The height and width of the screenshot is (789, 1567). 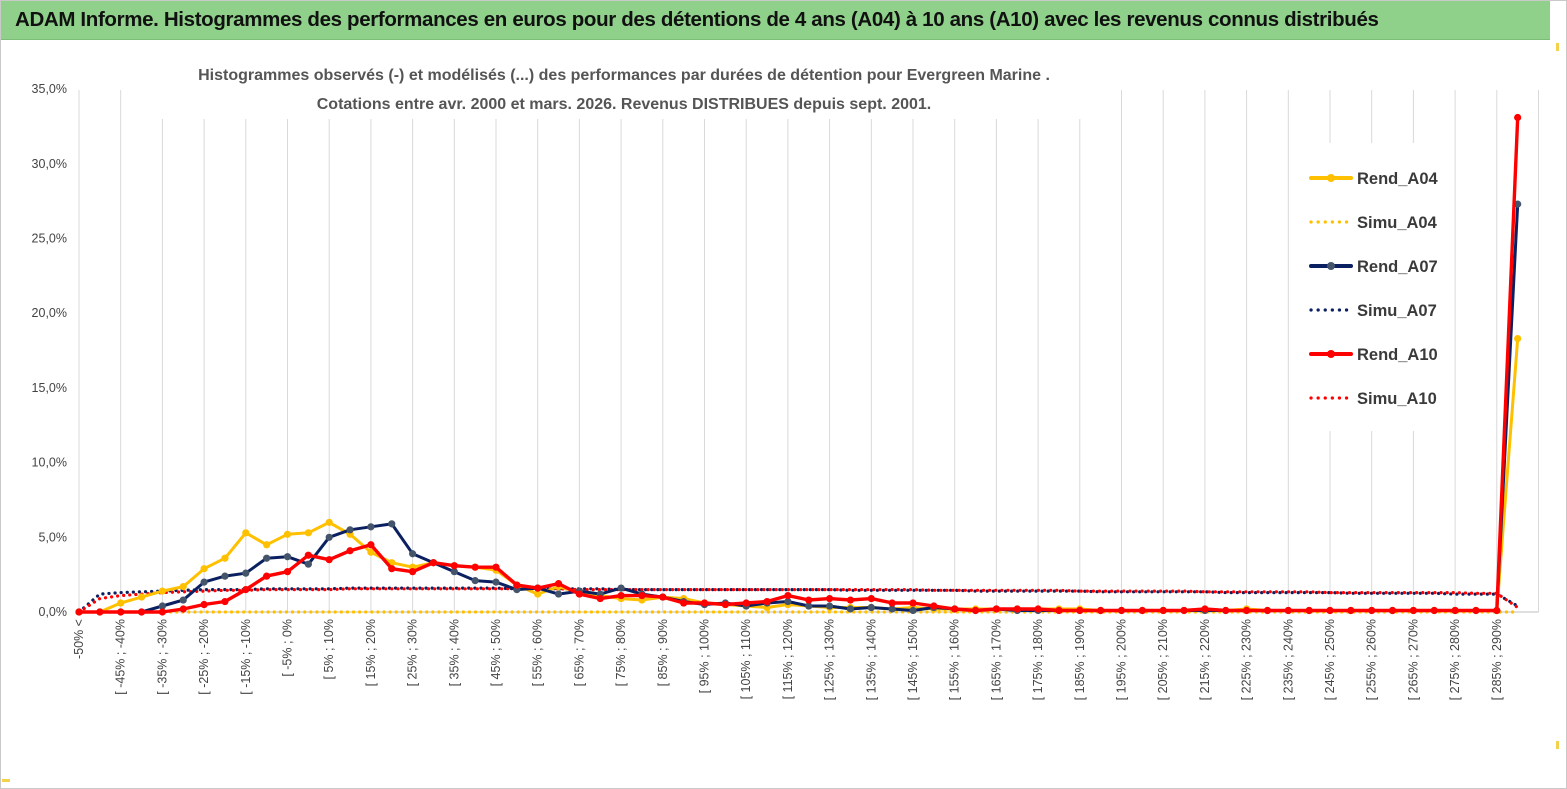 I want to click on x-tick-label: [ 135% ; 140%, so click(x=871, y=659).